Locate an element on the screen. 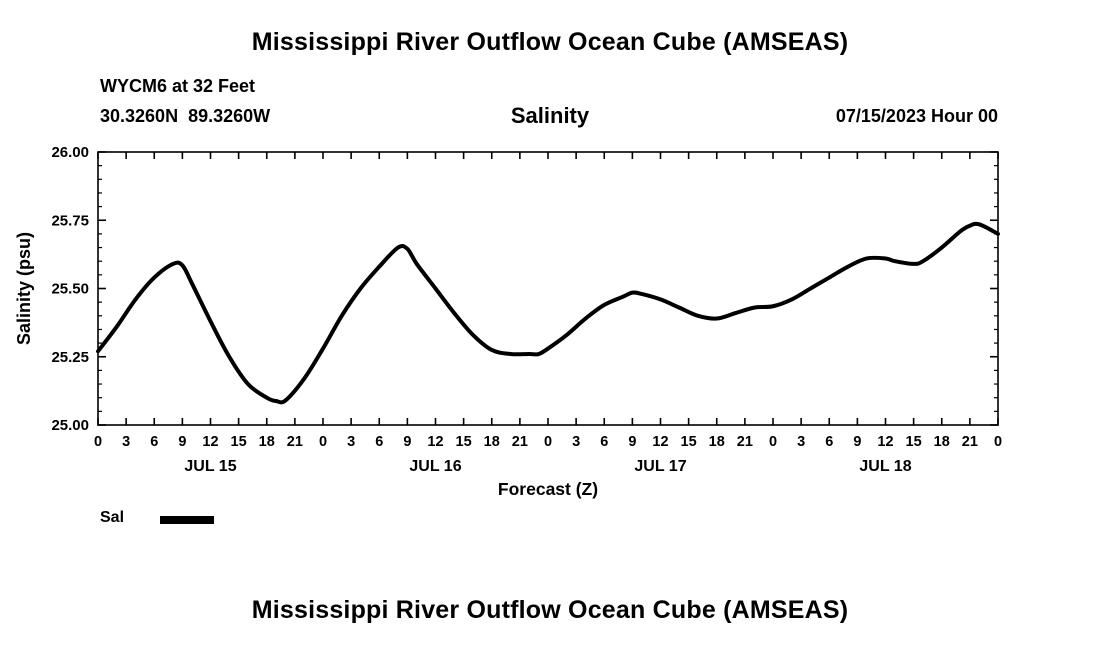  run-timestamp: 07/15/2023 Hour 00 is located at coordinates (916, 116).